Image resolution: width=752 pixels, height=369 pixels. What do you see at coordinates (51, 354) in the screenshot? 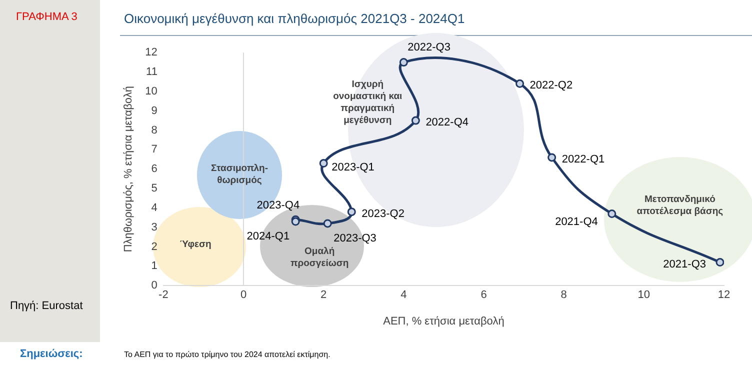
I see `text: Σημειώσεις:` at bounding box center [51, 354].